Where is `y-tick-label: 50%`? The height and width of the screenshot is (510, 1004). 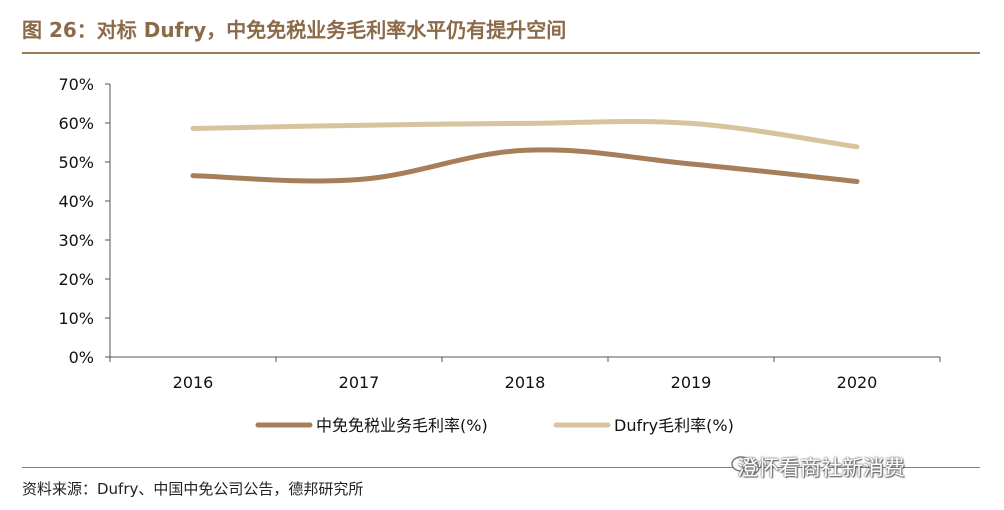
y-tick-label: 50% is located at coordinates (76, 162).